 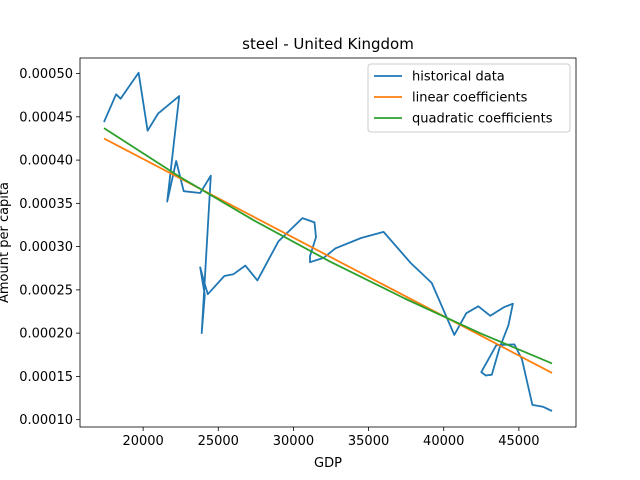 I want to click on legend-box, so click(x=469, y=98).